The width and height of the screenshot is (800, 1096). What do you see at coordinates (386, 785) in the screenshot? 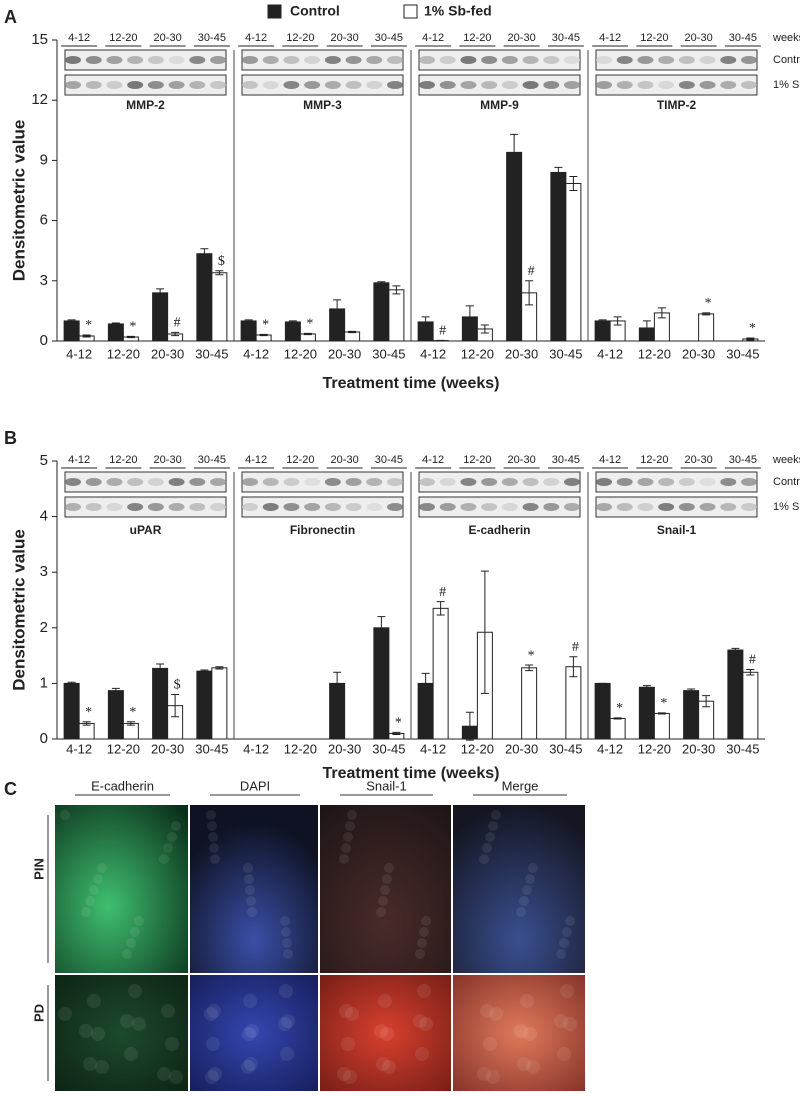
I see `column-label: Snail-1` at bounding box center [386, 785].